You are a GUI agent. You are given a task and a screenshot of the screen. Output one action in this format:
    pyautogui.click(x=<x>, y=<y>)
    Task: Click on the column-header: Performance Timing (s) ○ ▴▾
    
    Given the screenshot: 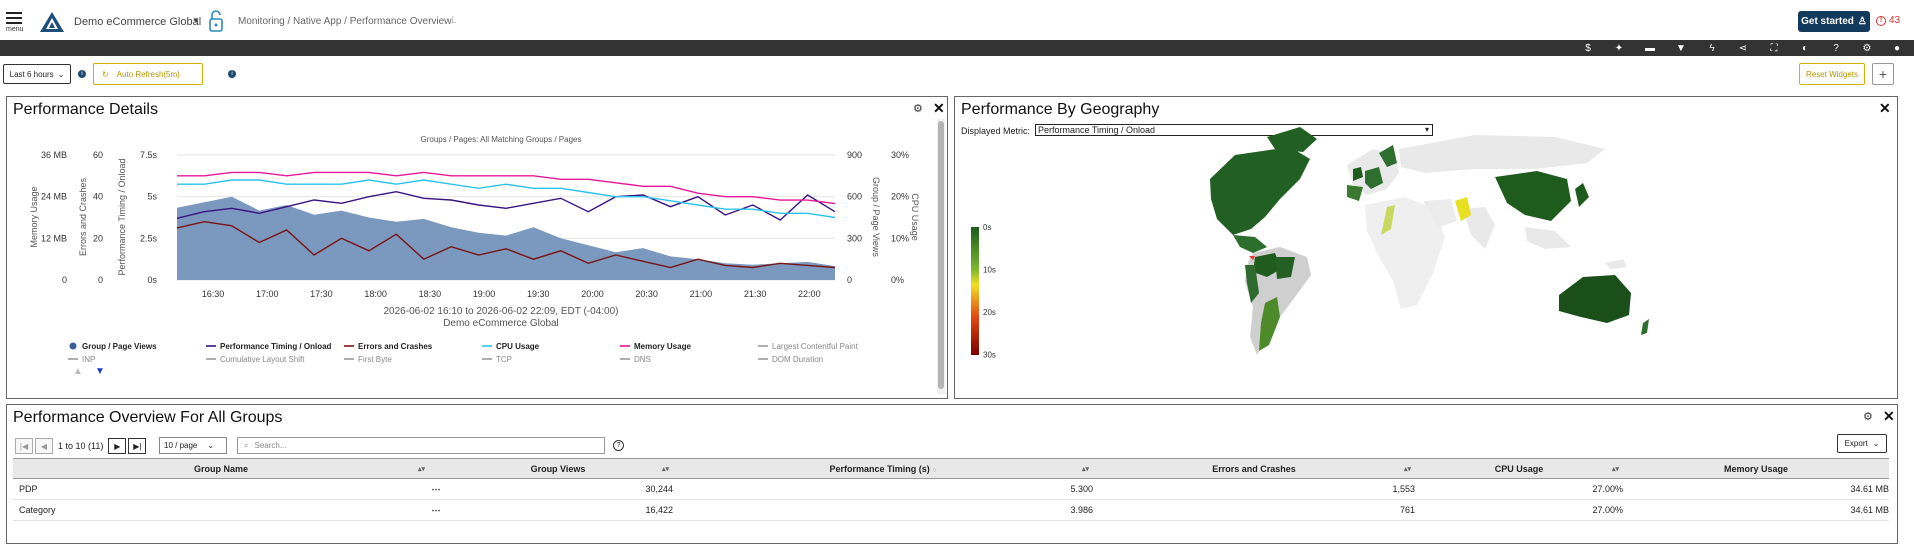 What is the action you would take?
    pyautogui.click(x=883, y=468)
    